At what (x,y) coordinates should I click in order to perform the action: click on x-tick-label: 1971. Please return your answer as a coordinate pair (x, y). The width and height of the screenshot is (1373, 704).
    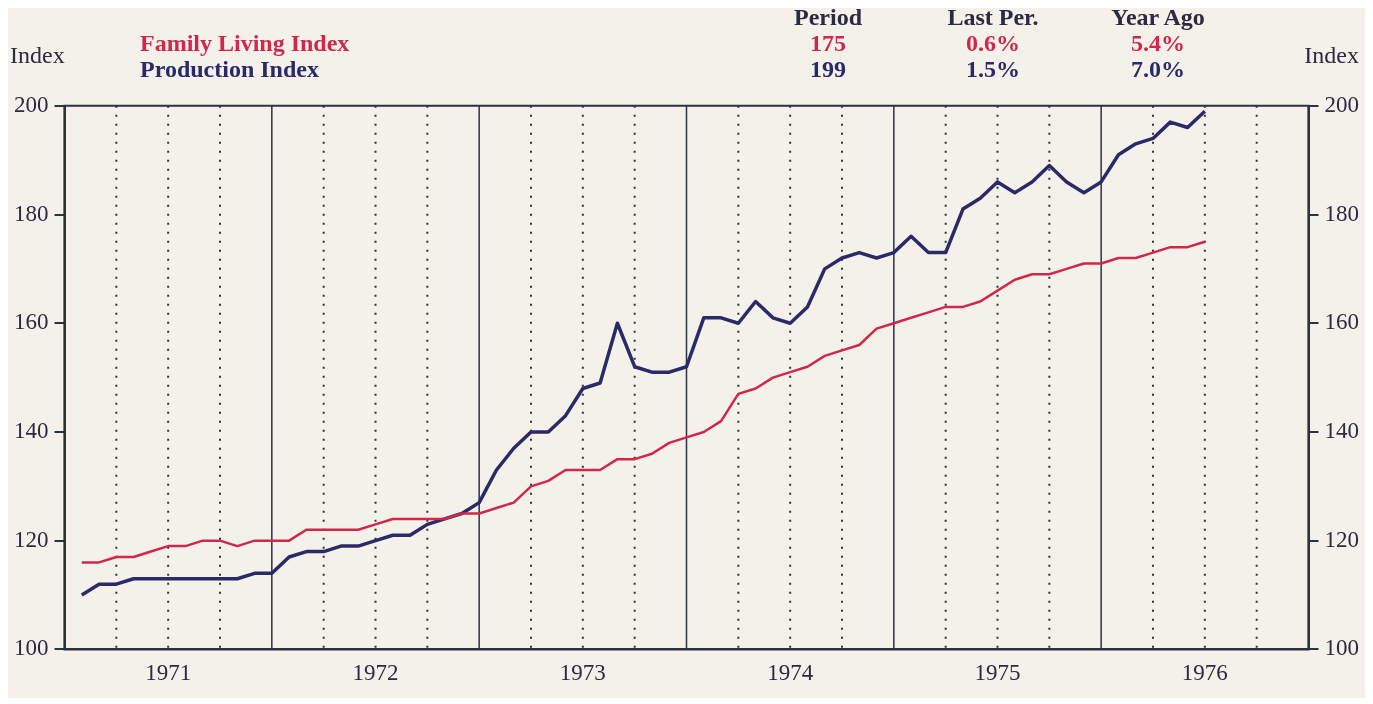
    Looking at the image, I should click on (168, 673).